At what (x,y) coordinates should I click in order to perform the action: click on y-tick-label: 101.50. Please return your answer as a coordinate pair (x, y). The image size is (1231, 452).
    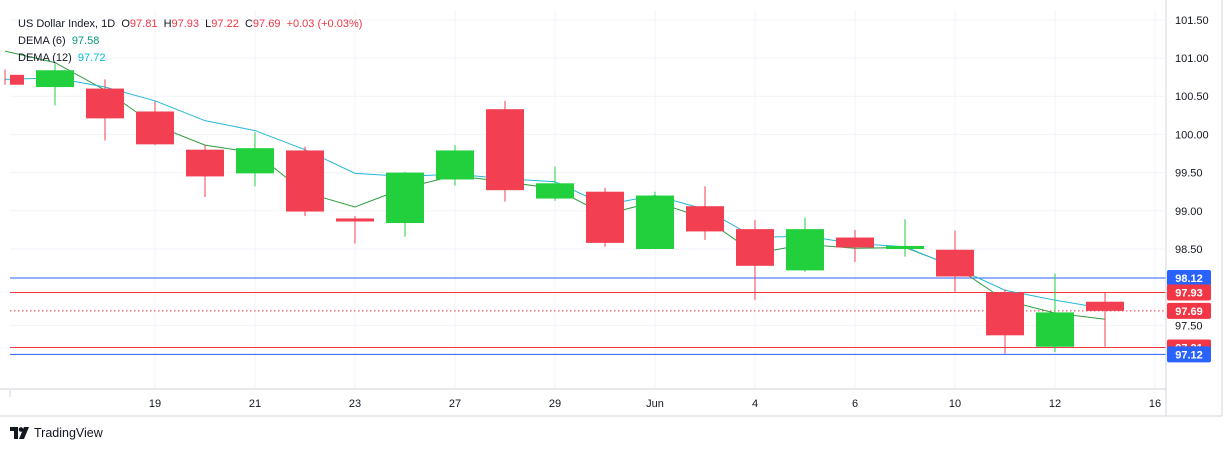
    Looking at the image, I should click on (1192, 21).